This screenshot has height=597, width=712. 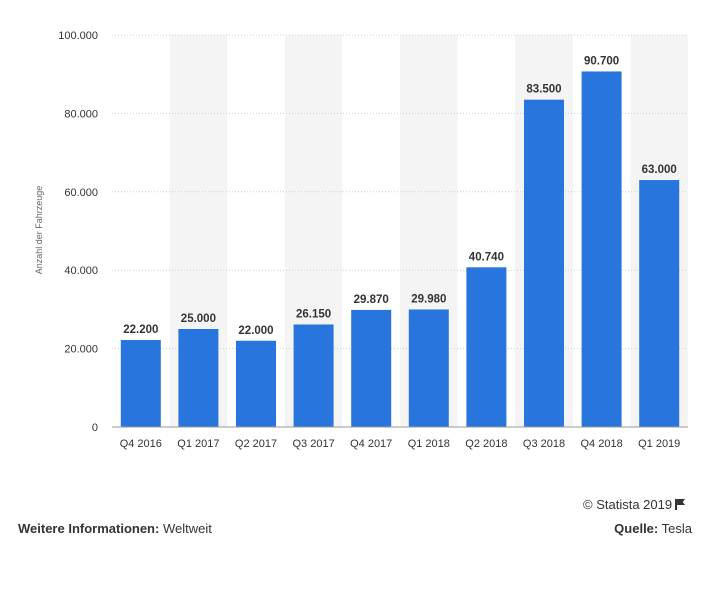 I want to click on flag-icon, so click(x=680, y=504).